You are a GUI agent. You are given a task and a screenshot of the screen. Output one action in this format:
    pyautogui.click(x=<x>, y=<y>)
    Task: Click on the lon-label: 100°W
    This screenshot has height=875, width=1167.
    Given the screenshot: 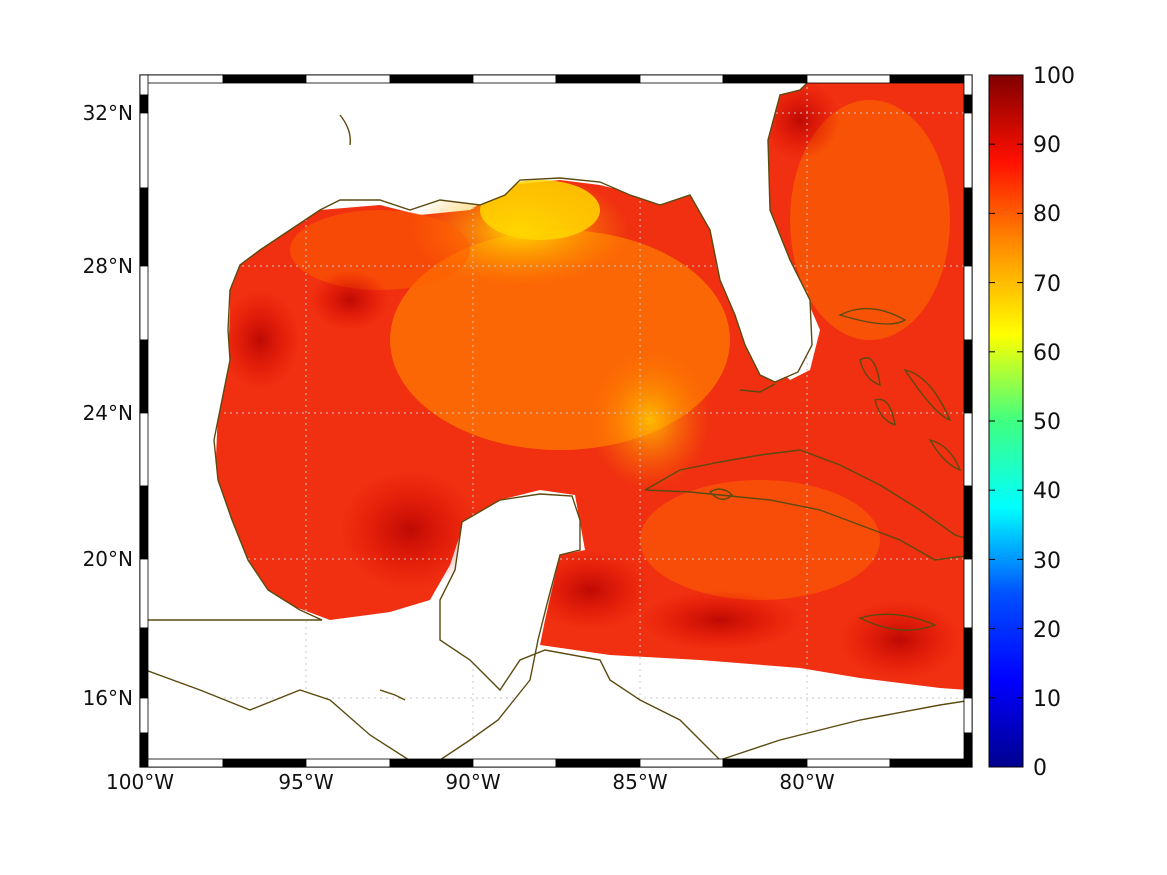 What is the action you would take?
    pyautogui.click(x=140, y=782)
    